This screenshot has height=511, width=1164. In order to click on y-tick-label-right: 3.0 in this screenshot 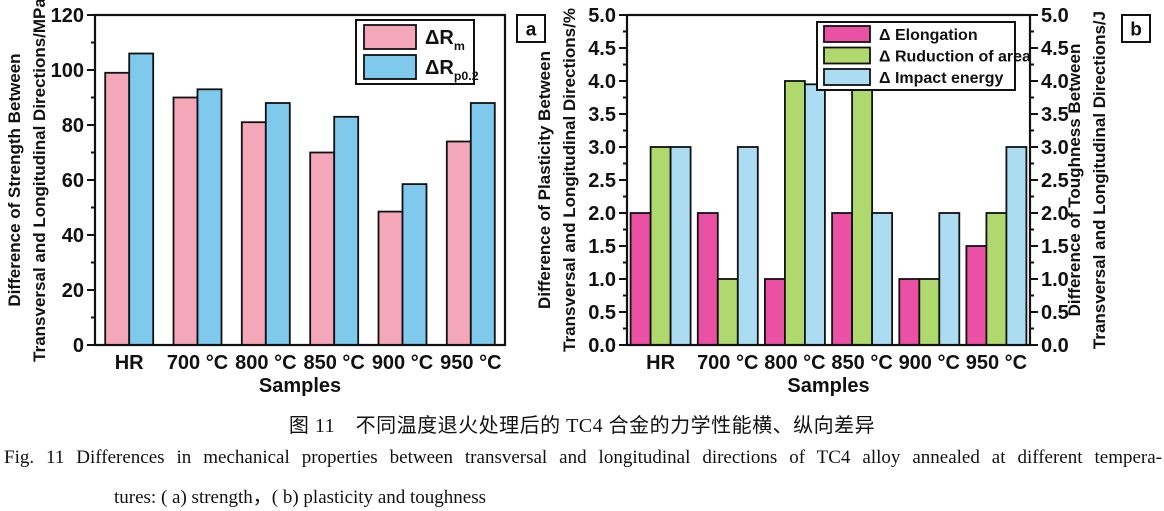, I will do `click(1055, 148)`.